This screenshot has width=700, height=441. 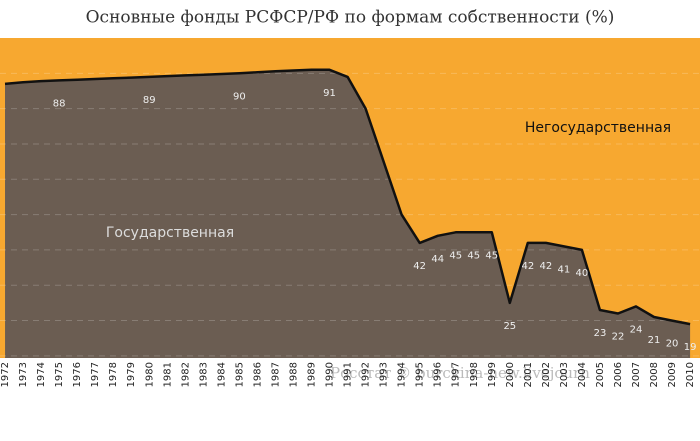 I want to click on x-tick-label: 2001, so click(x=528, y=374).